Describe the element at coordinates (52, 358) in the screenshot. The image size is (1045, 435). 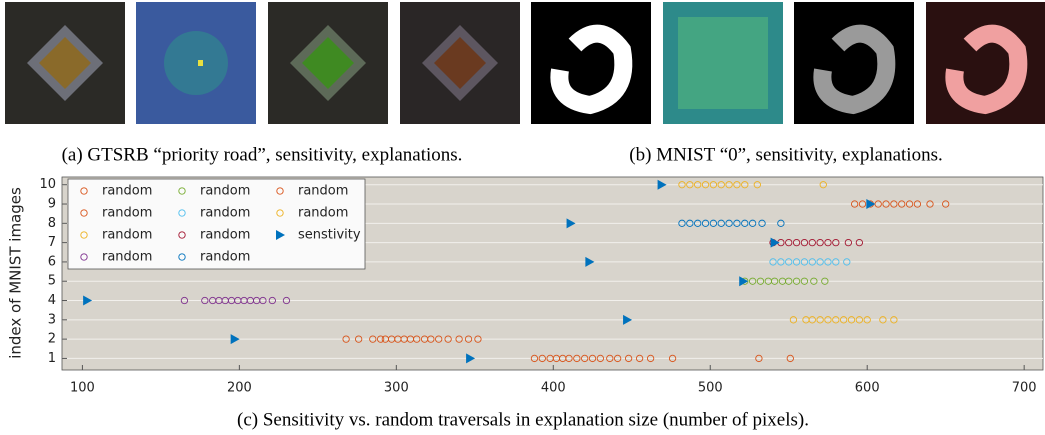
I see `y-tick-label: 1` at that location.